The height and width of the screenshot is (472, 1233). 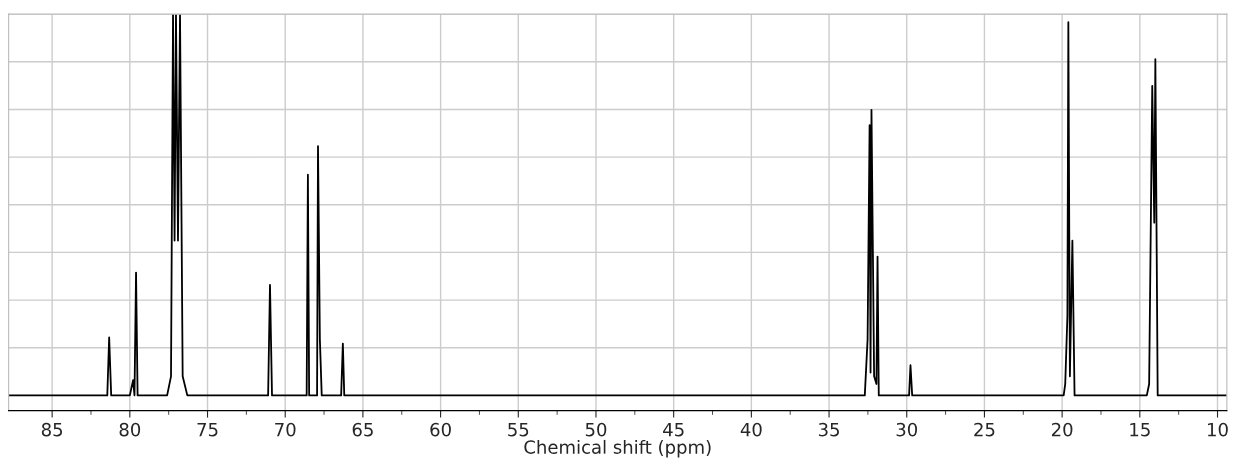 What do you see at coordinates (673, 430) in the screenshot?
I see `x-tick-label: 45` at bounding box center [673, 430].